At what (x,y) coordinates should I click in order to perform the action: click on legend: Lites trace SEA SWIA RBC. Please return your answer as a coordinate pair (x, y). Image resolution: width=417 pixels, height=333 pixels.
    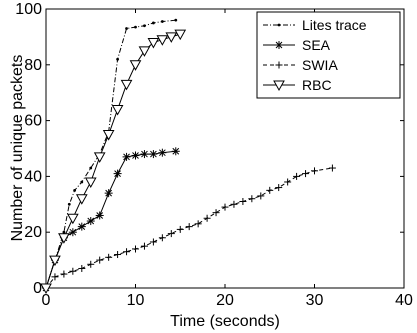
    Looking at the image, I should click on (328, 55).